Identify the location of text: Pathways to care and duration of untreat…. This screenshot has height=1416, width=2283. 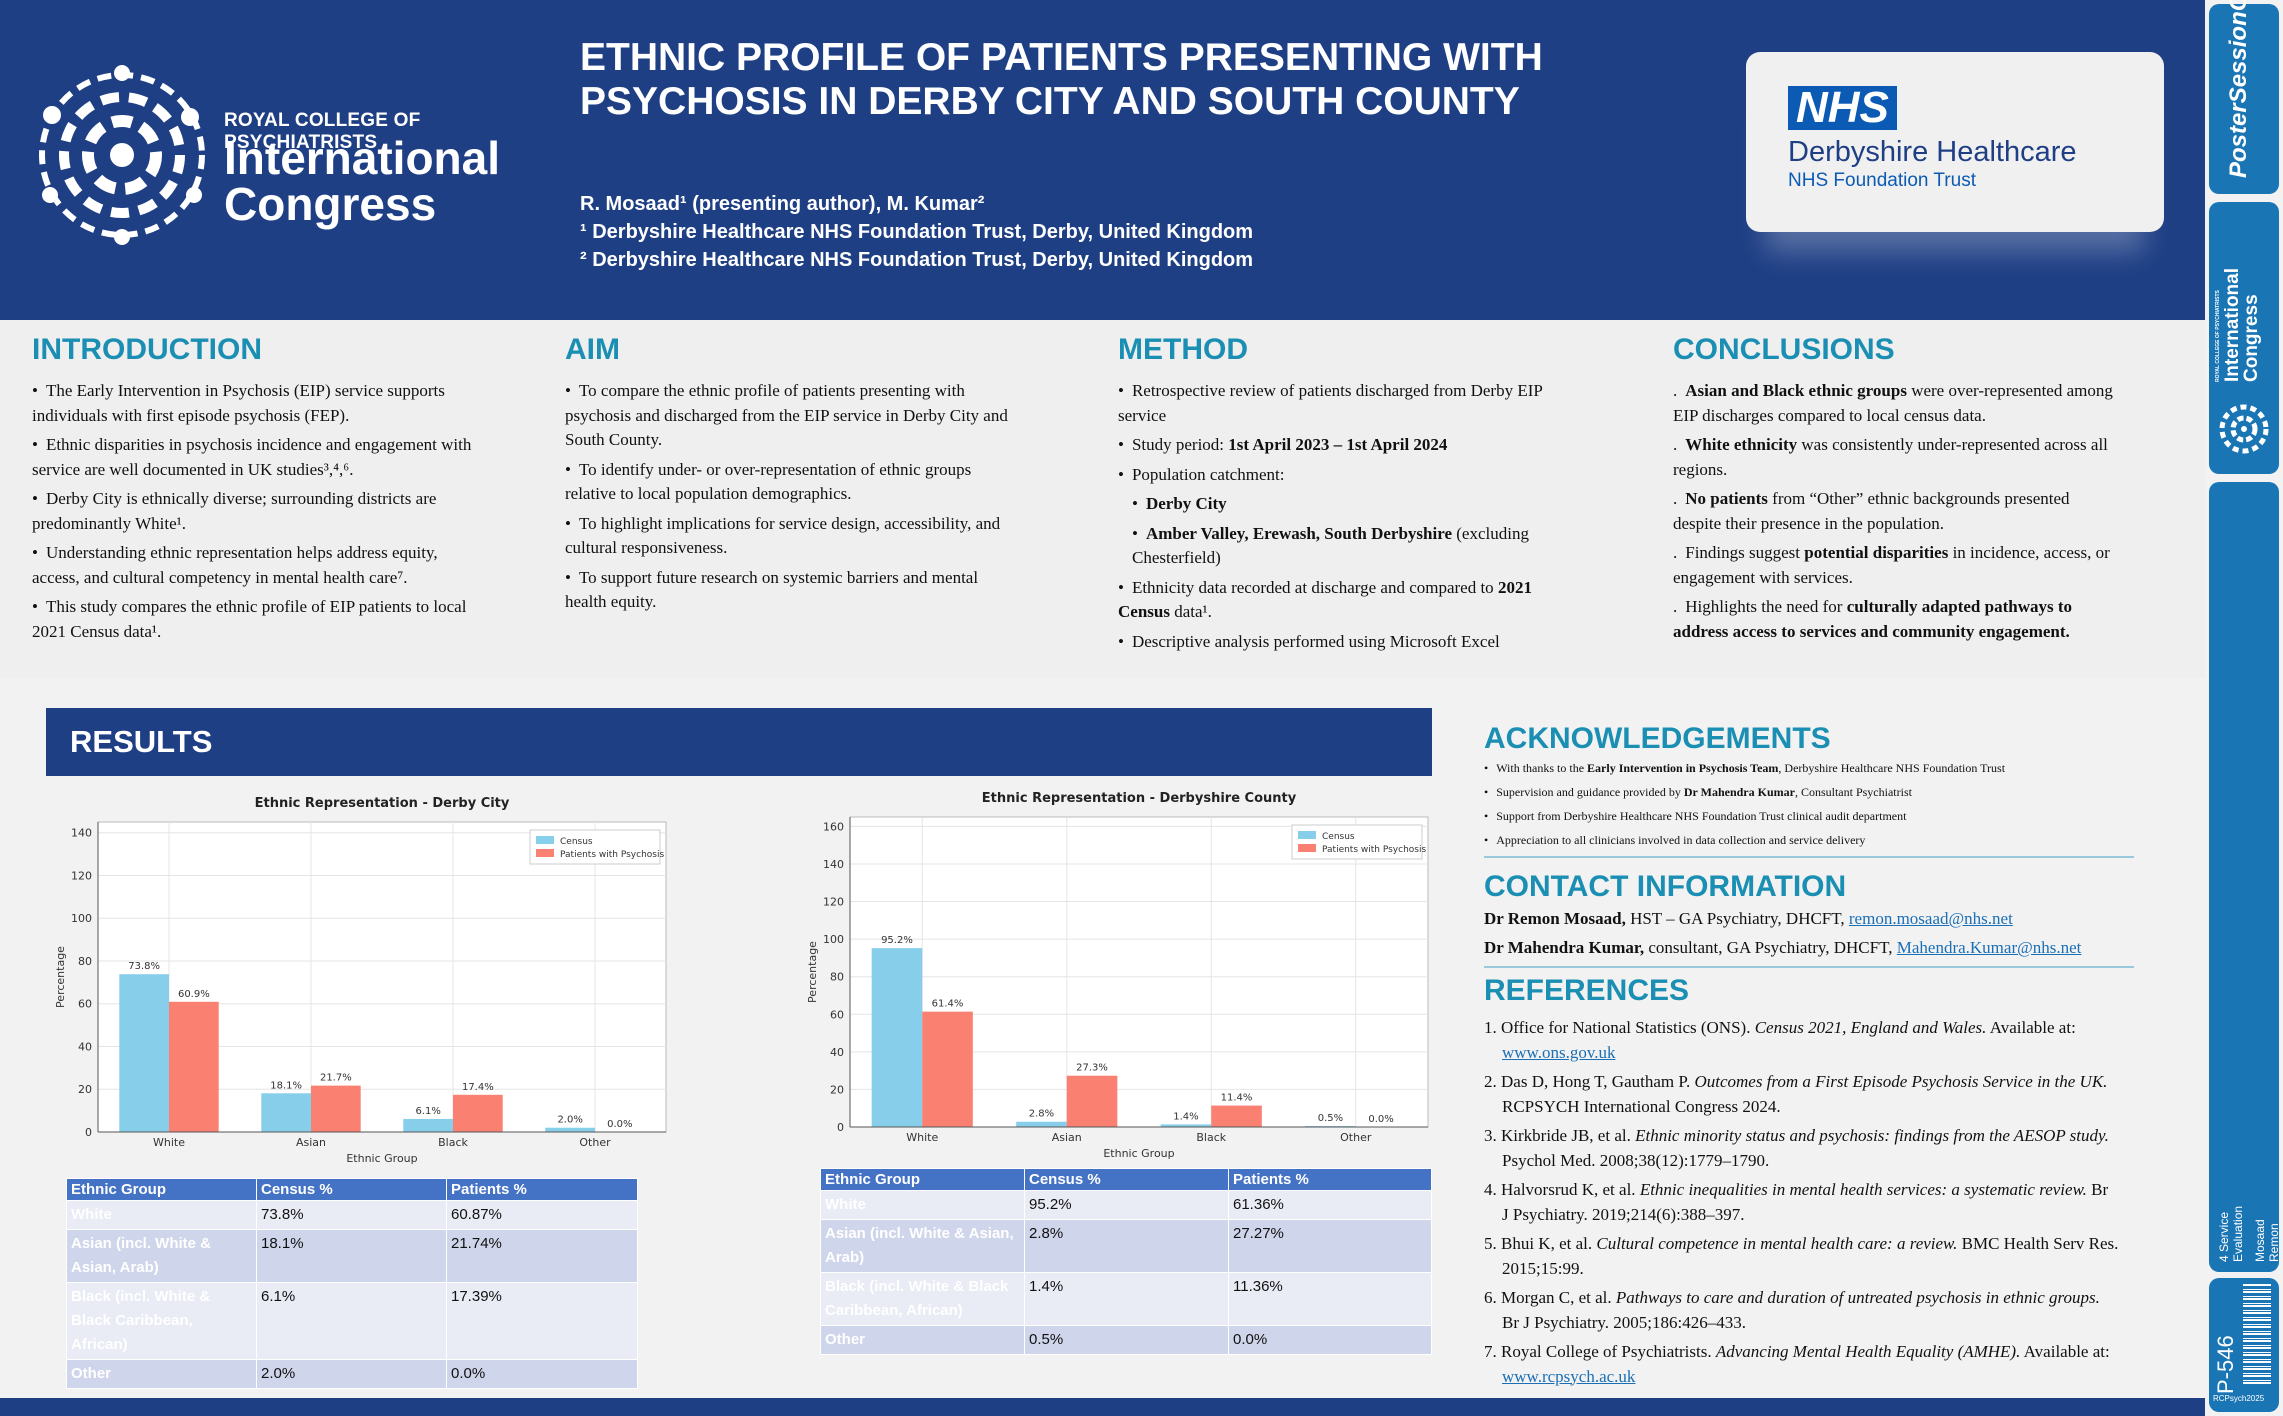
(1857, 1297).